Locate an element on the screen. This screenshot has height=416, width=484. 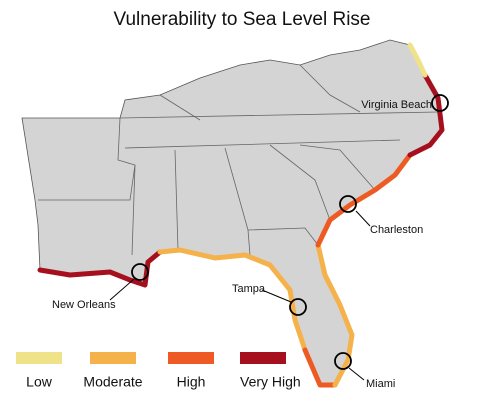
city-label: Miami is located at coordinates (380, 384).